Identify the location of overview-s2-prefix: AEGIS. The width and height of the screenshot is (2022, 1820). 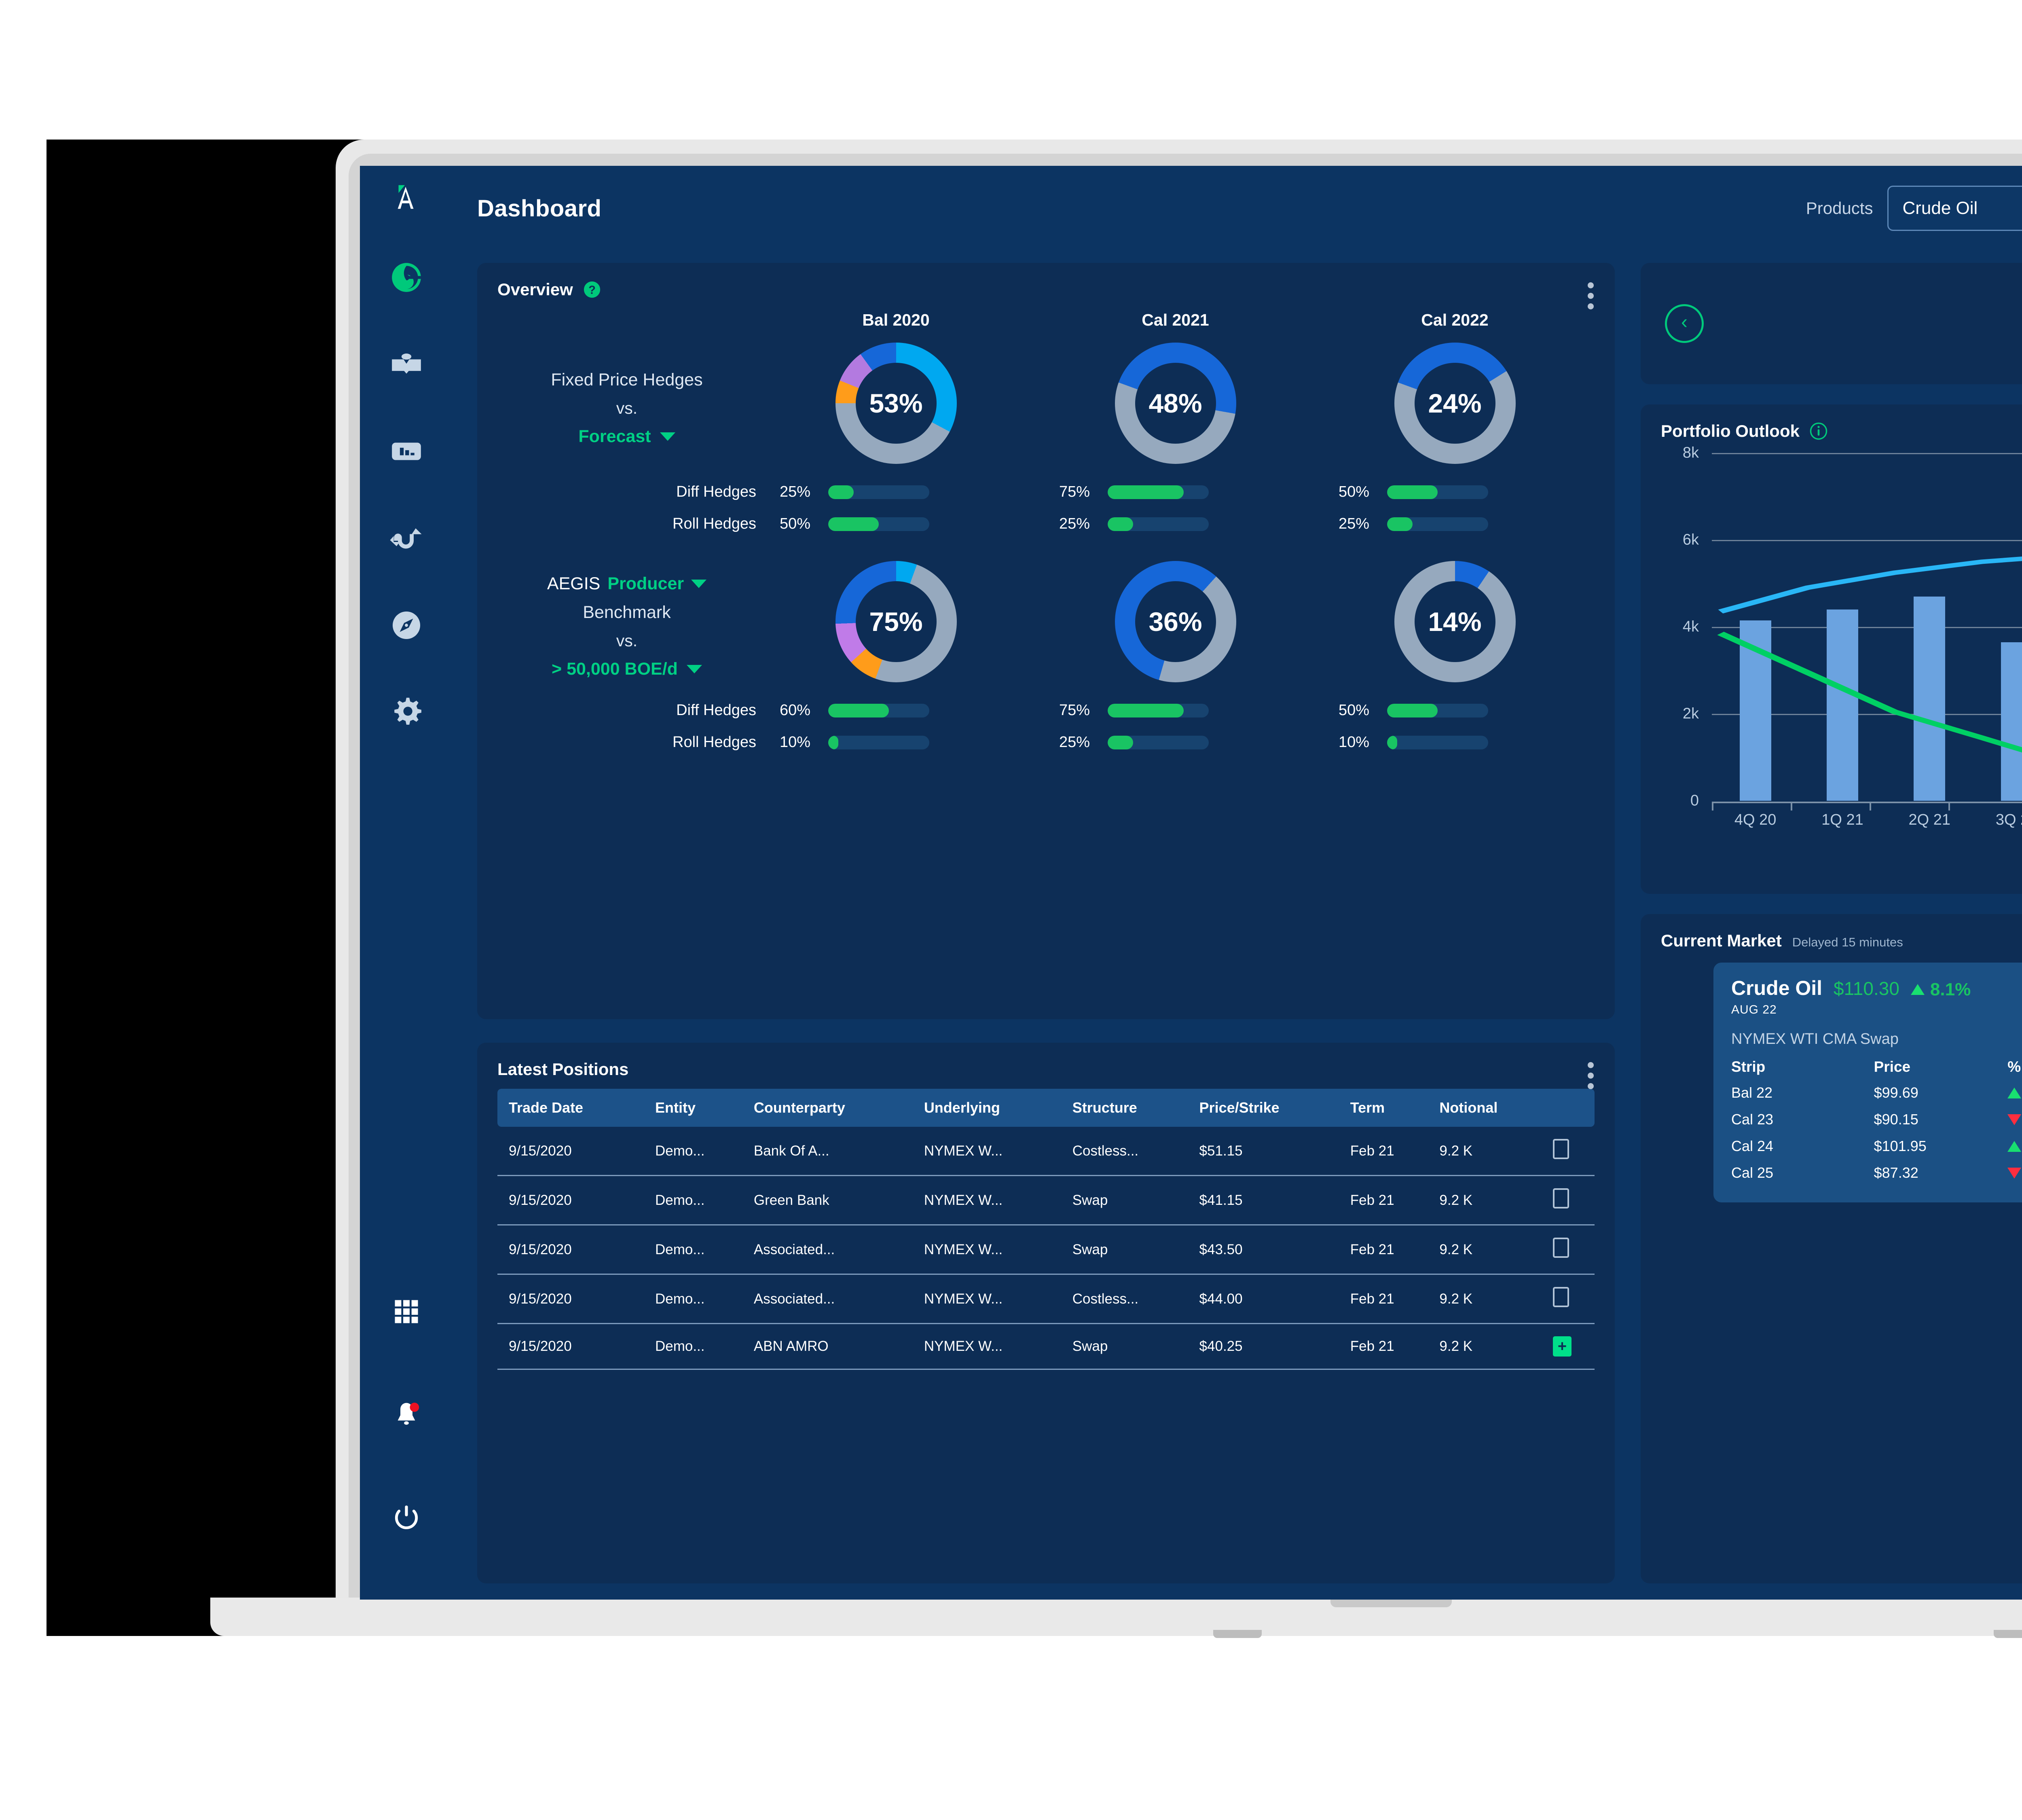
(574, 583).